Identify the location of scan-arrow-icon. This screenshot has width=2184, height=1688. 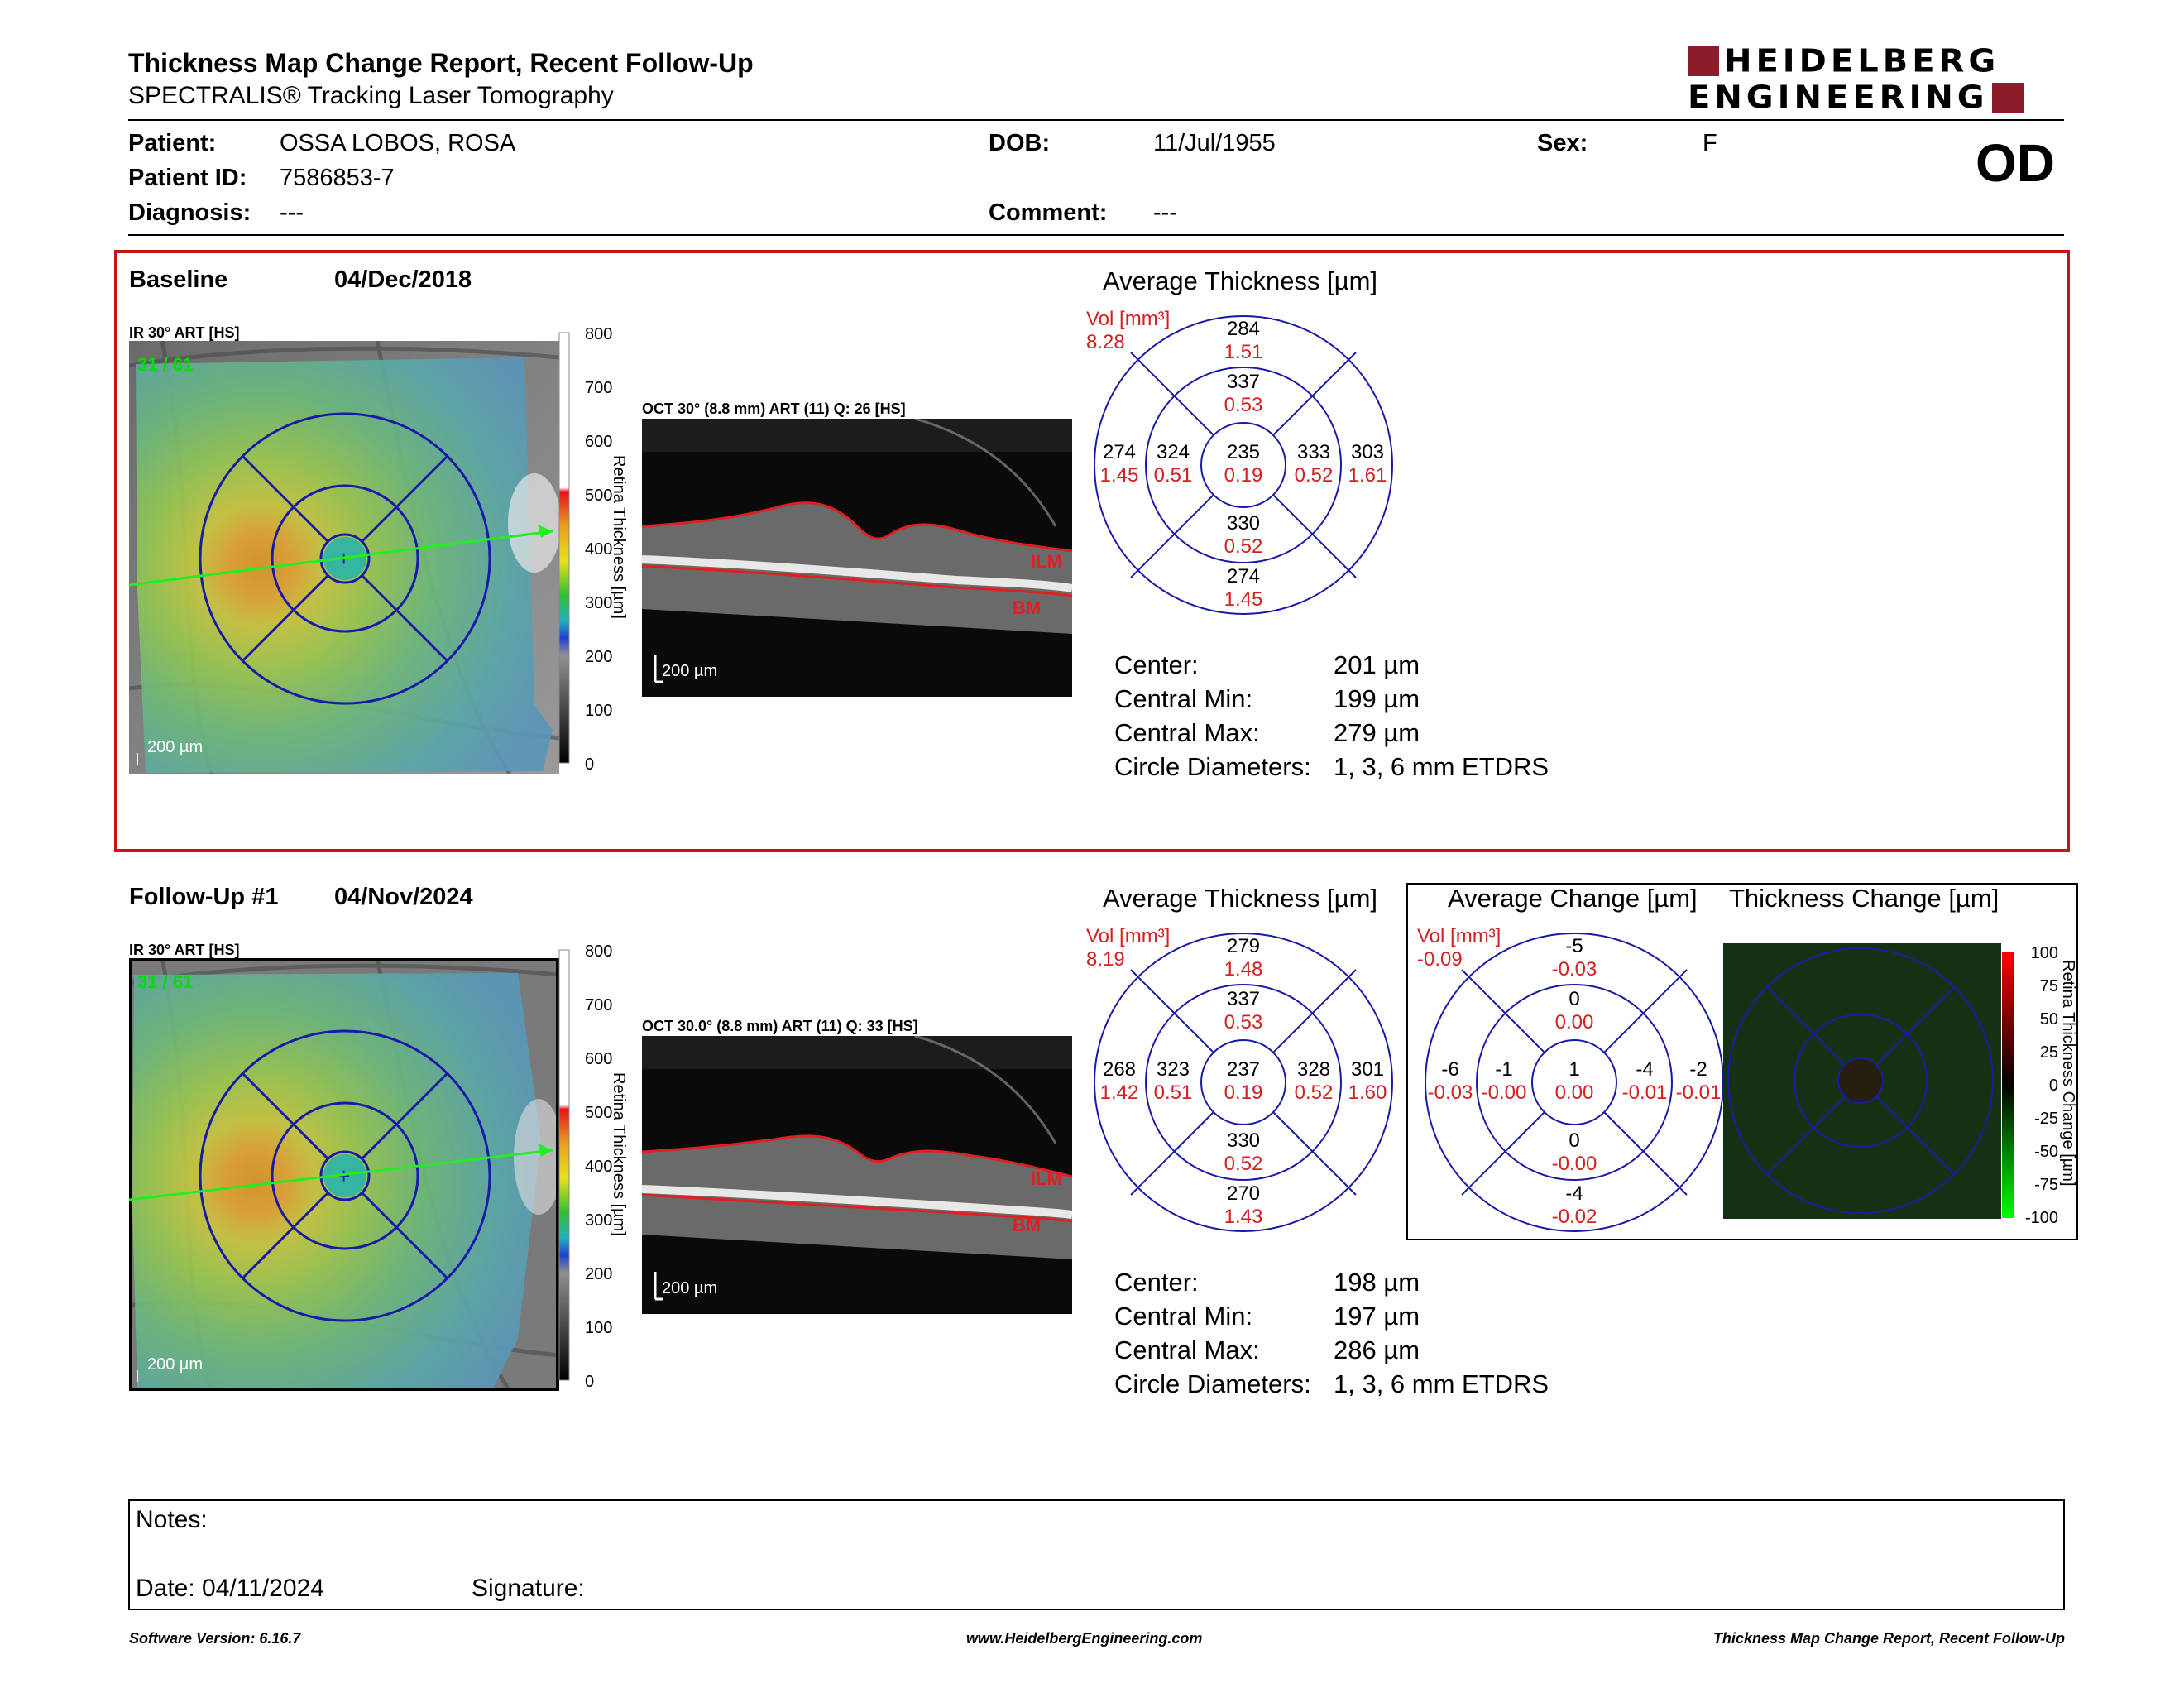
(545, 531).